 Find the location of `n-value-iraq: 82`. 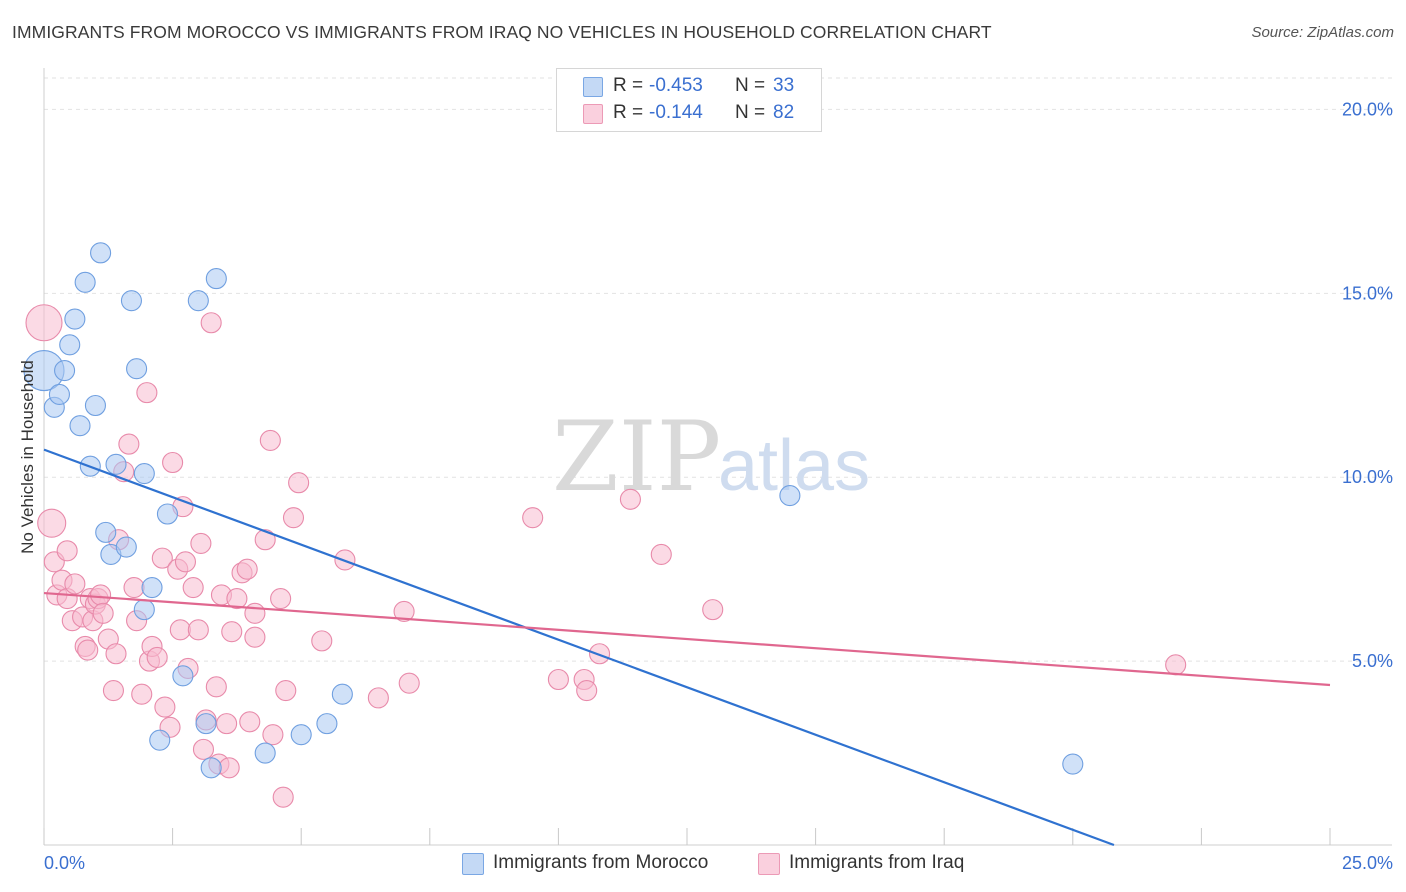

n-value-iraq: 82 is located at coordinates (784, 112).